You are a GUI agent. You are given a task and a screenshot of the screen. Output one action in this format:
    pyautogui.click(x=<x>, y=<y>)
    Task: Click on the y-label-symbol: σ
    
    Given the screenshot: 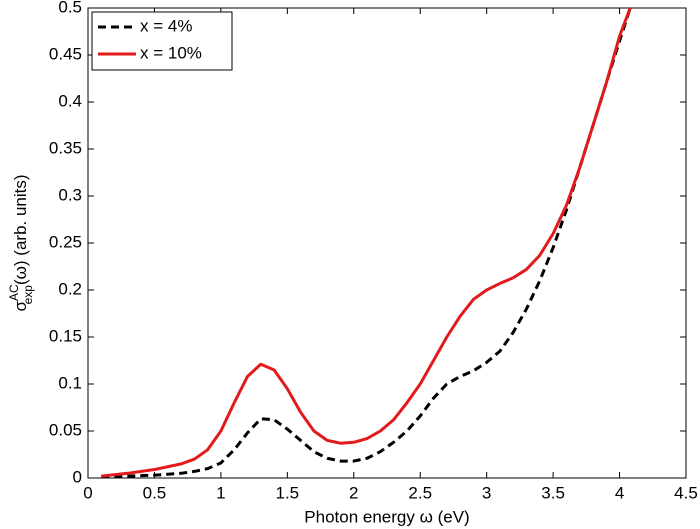 What is the action you would take?
    pyautogui.click(x=20, y=306)
    